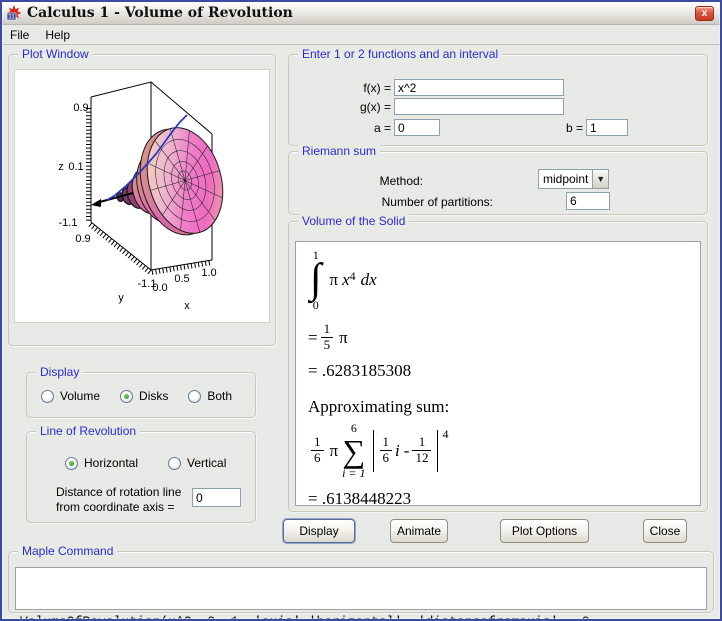  Describe the element at coordinates (386, 442) in the screenshot. I see `sum-term1-numerator: 1` at that location.